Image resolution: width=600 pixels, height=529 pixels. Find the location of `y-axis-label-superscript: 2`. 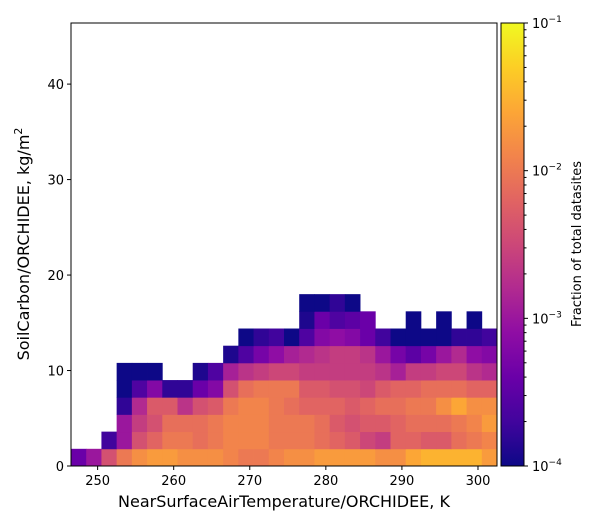

y-axis-label-superscript: 2 is located at coordinates (18, 131).